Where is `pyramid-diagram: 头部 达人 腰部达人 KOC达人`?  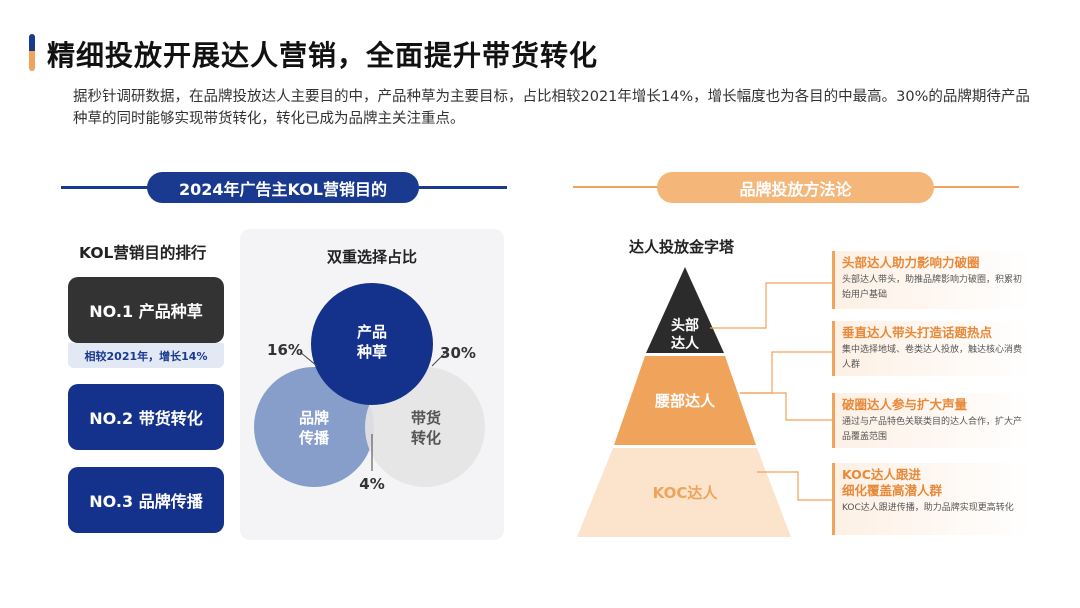
pyramid-diagram: 头部 达人 腰部达人 KOC达人 is located at coordinates (704, 402).